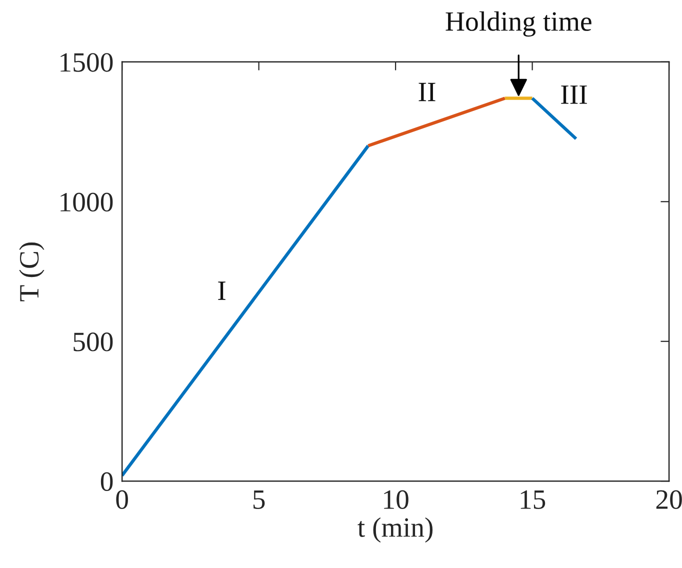 This screenshot has width=682, height=568. Describe the element at coordinates (669, 499) in the screenshot. I see `x-tick-label: 20` at that location.